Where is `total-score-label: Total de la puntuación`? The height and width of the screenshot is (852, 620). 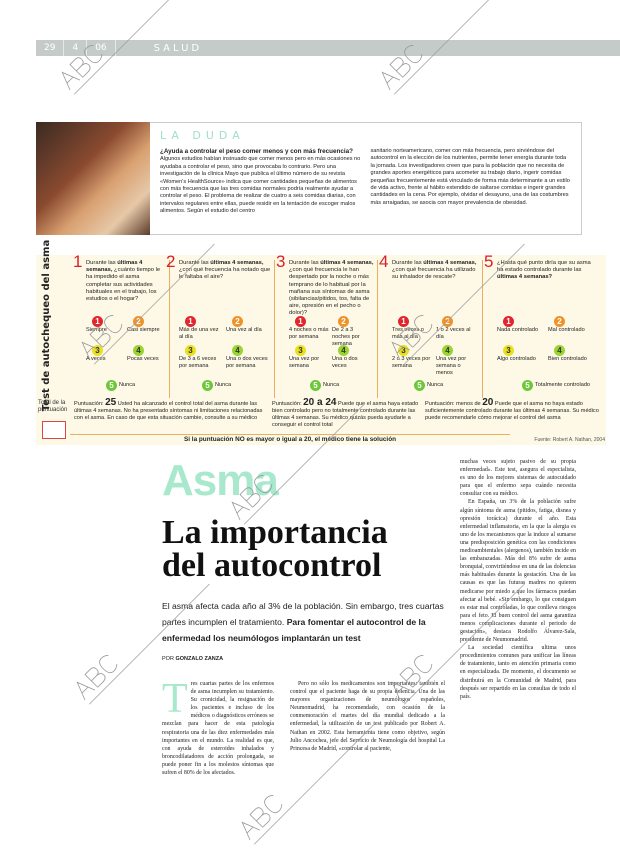
total-score-label: Total de la puntuación is located at coordinates (53, 406).